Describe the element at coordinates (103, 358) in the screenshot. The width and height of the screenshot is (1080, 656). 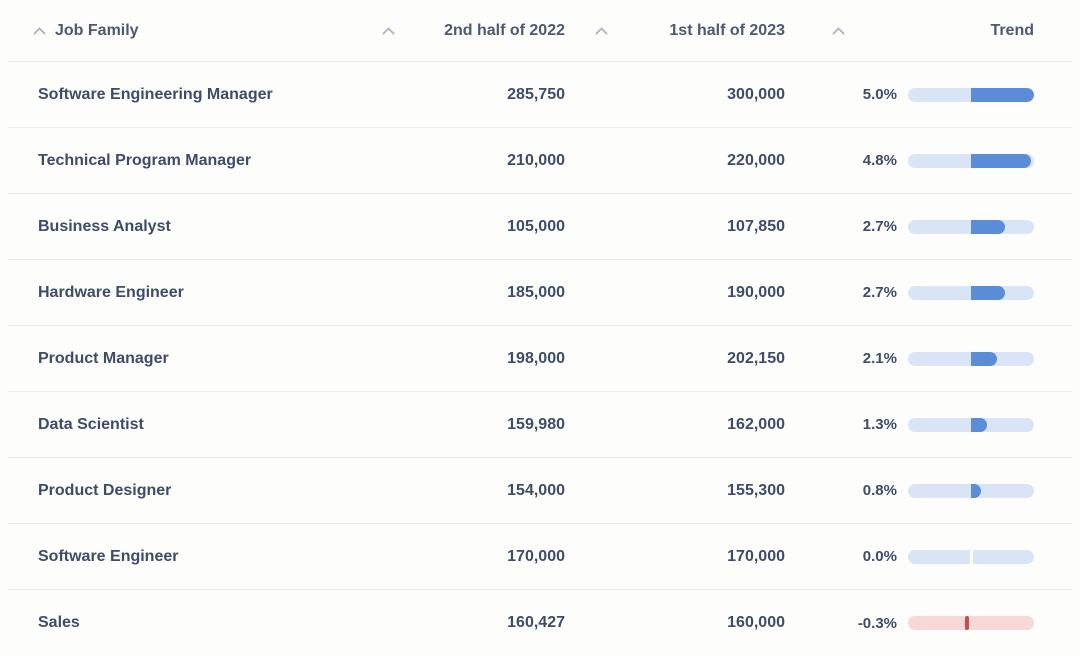
I see `job-family-cell: Product Manager` at that location.